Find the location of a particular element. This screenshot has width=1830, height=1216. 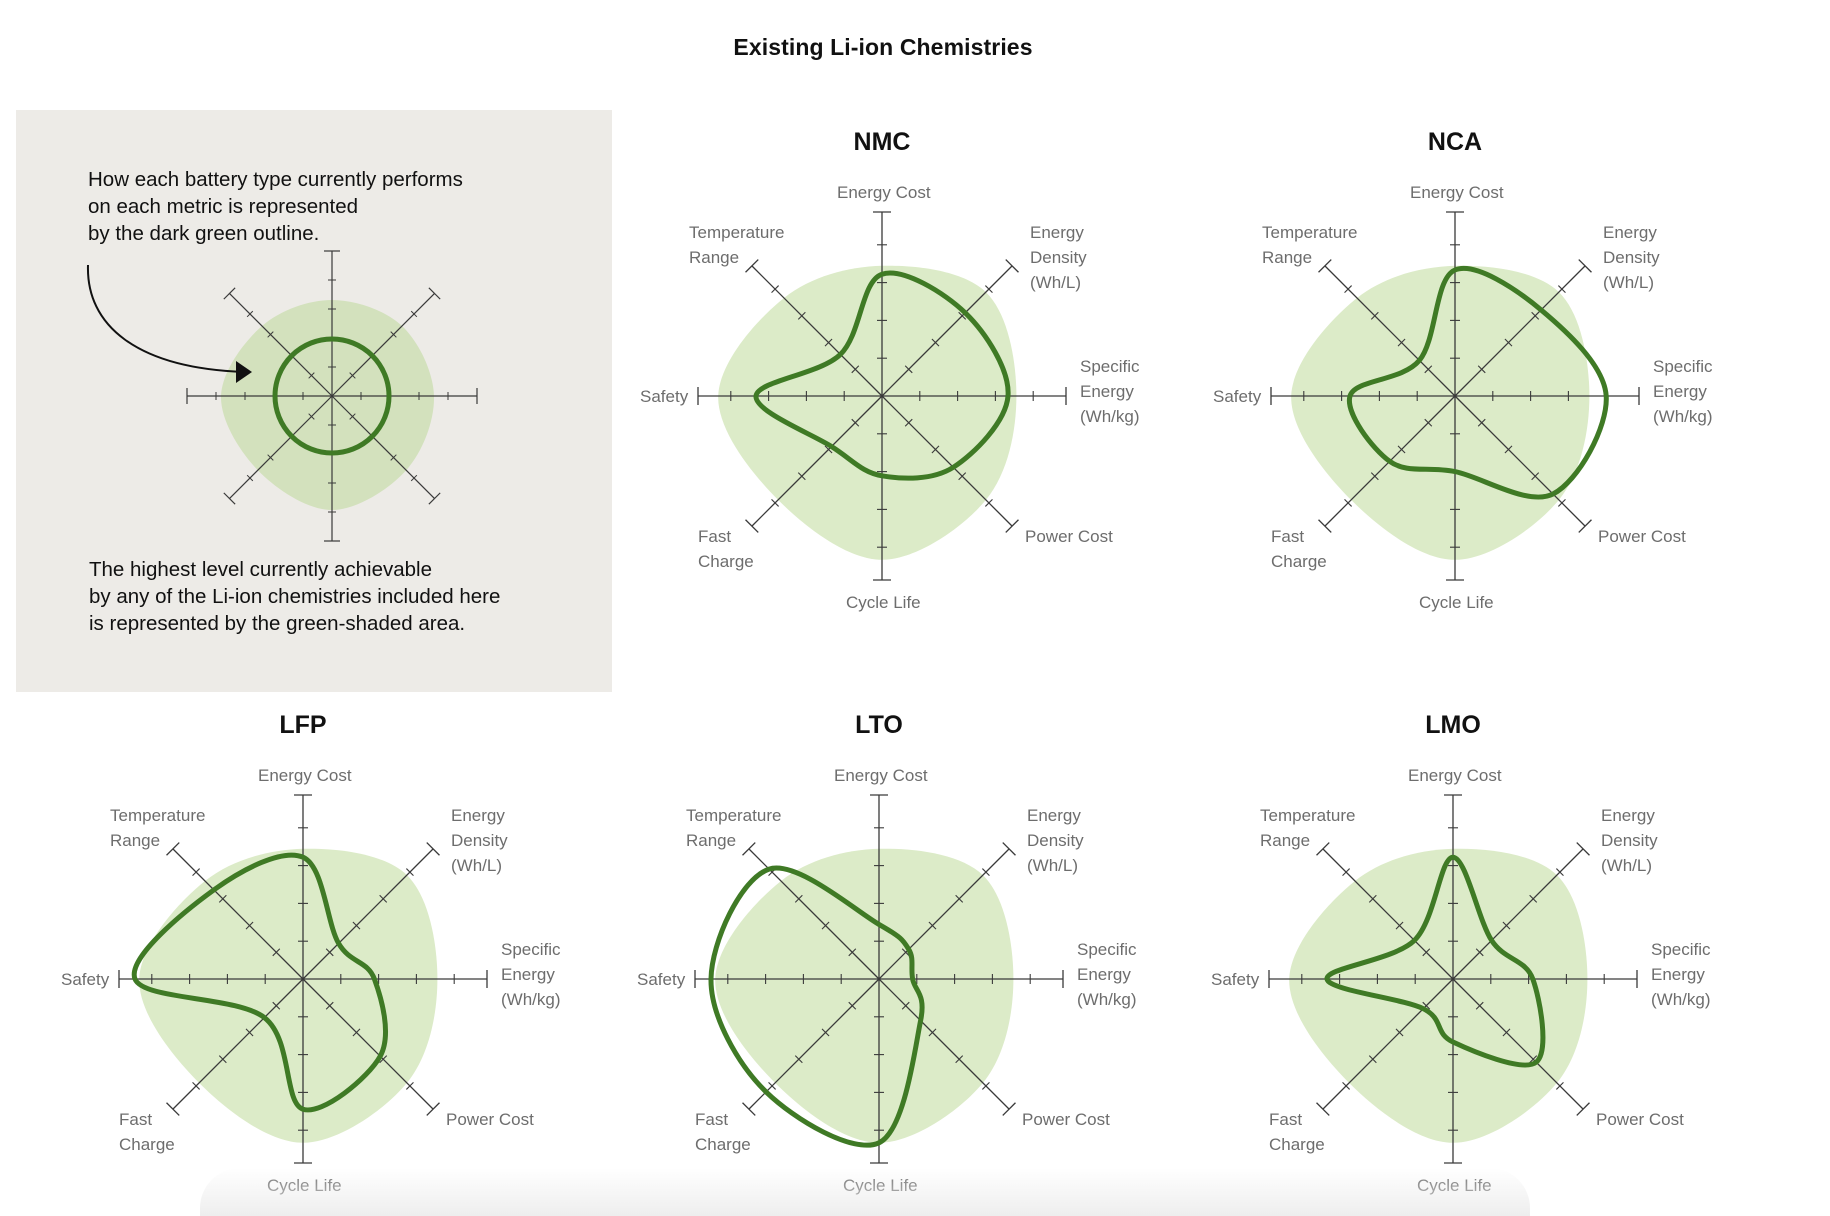

panel-title: LTO is located at coordinates (879, 725).